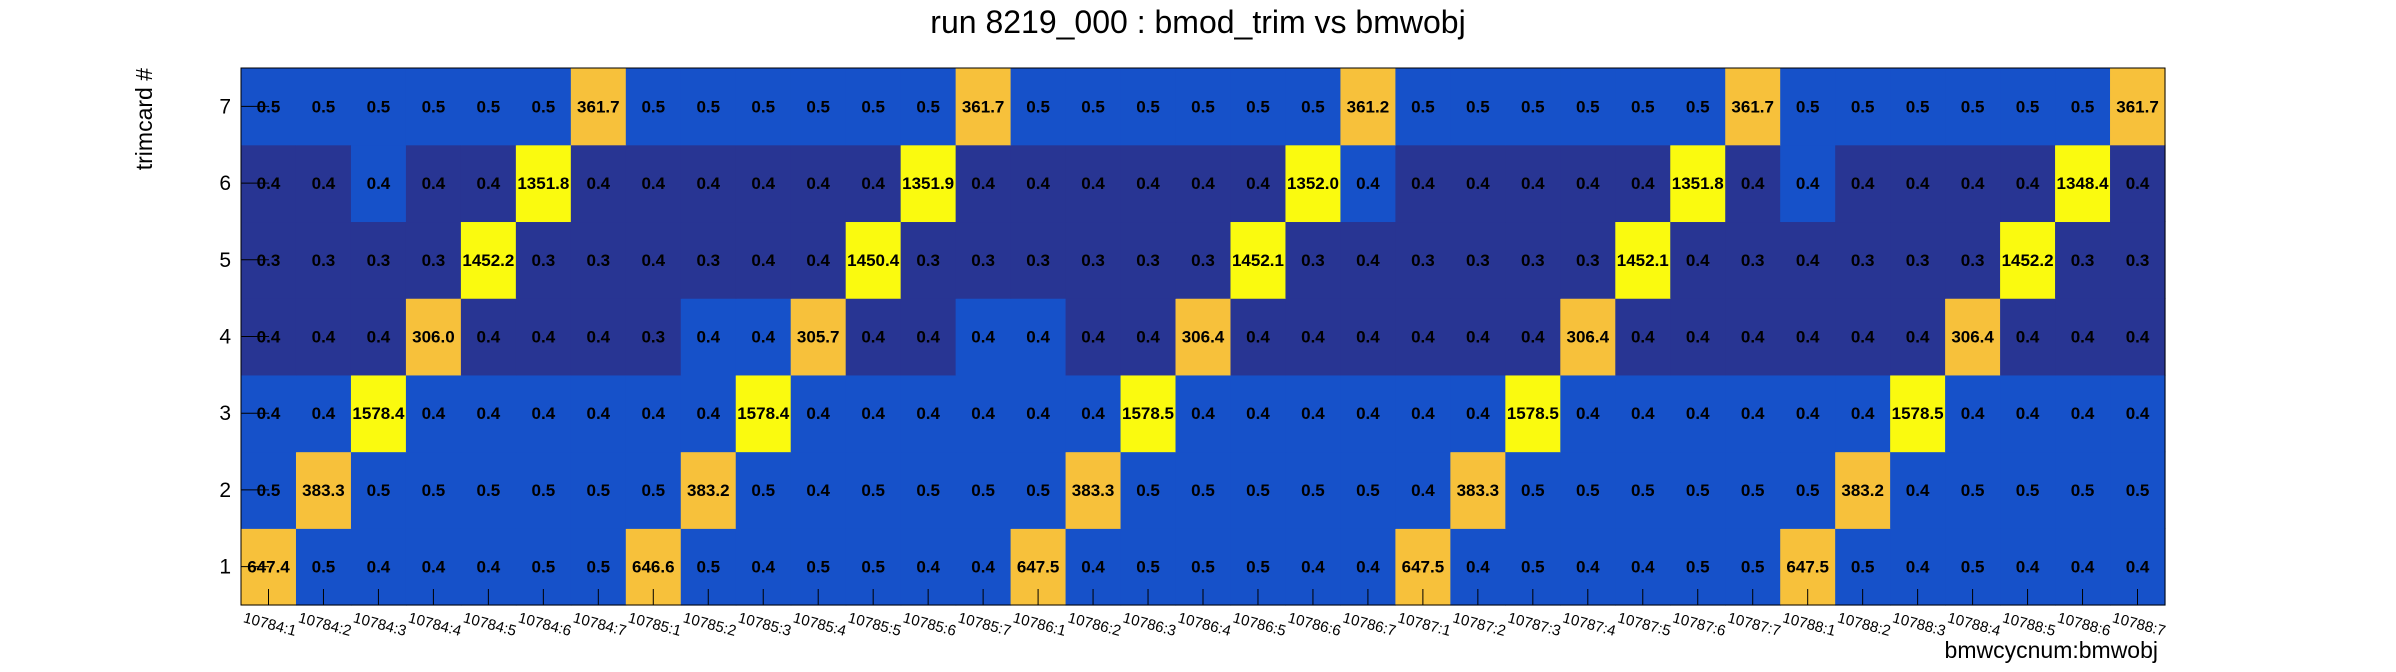  I want to click on cell-value-label: 1348.4, so click(2083, 183).